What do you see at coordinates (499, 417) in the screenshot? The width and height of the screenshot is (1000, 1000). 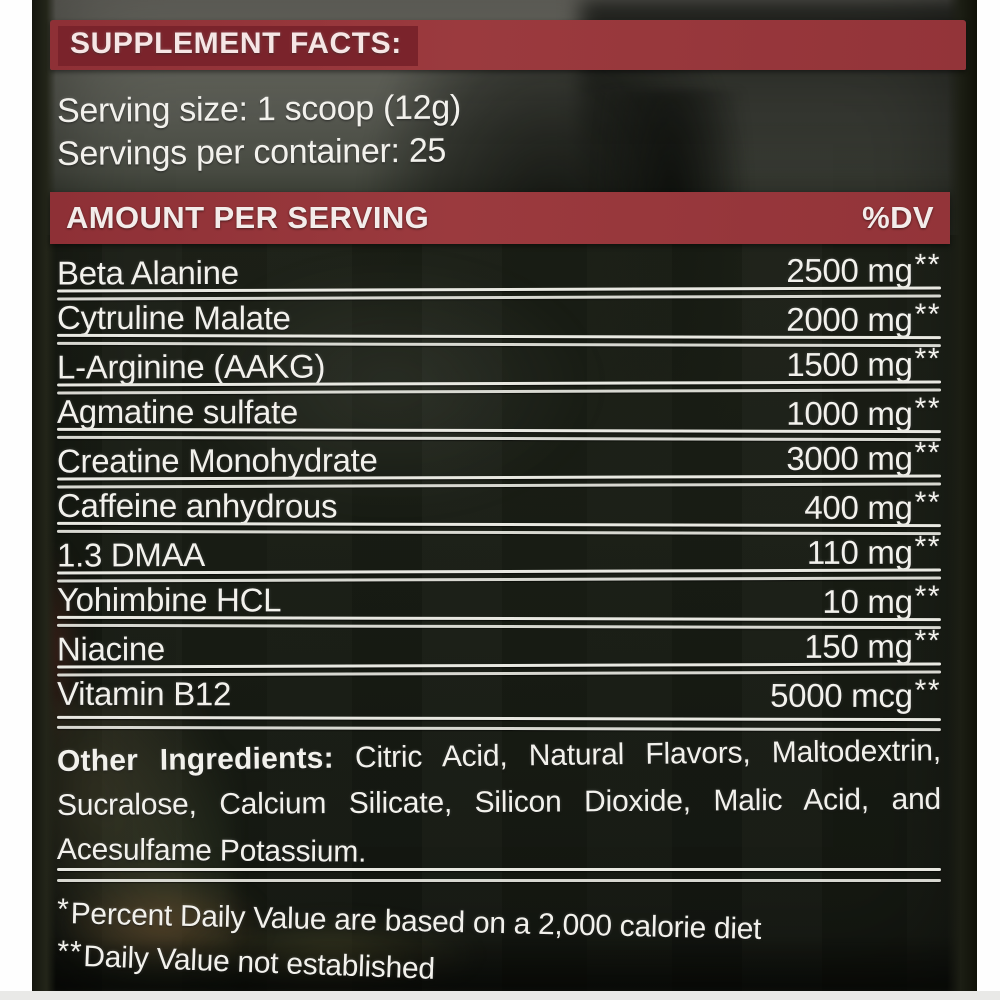 I see `table-row: Agmatine sulfate 1000 mg**` at bounding box center [499, 417].